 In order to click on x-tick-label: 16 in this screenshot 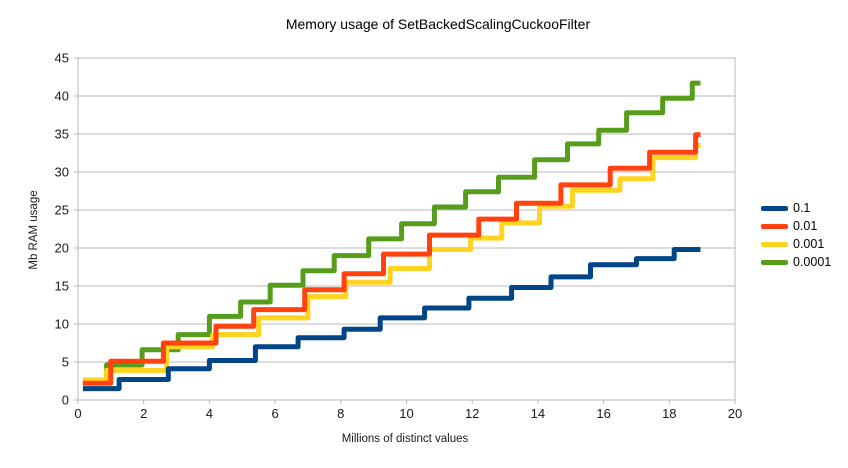, I will do `click(603, 413)`.